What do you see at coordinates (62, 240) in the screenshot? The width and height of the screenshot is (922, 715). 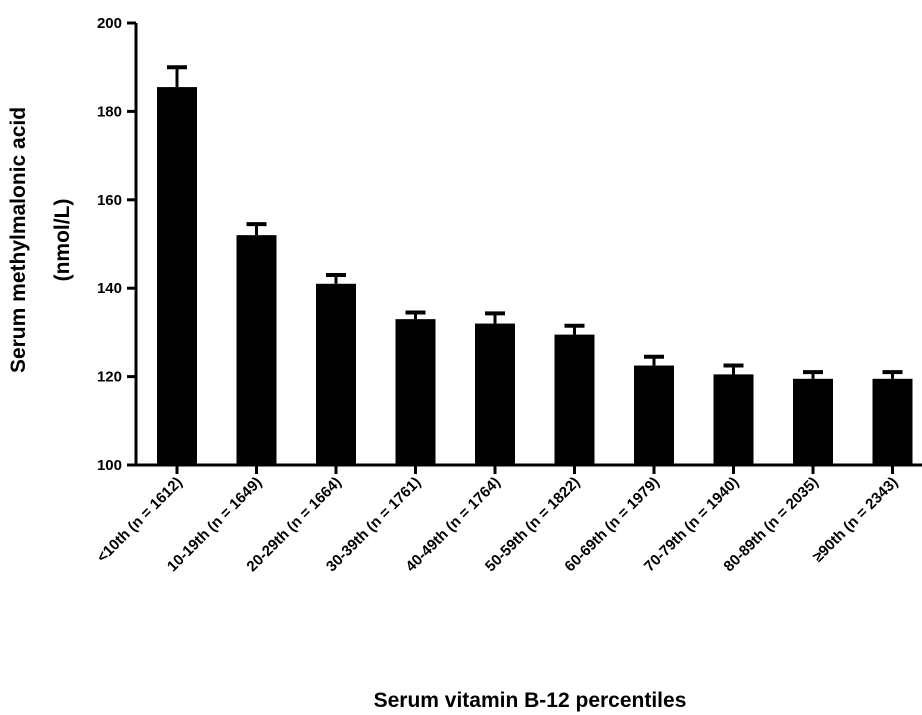 I see `y-axis-title-line-2: (nmol/L)` at bounding box center [62, 240].